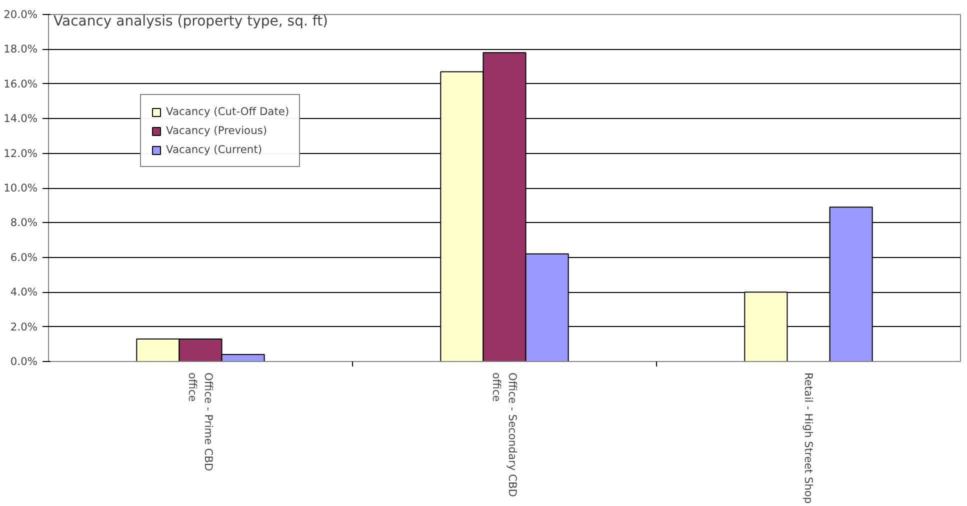 The height and width of the screenshot is (506, 967). What do you see at coordinates (24, 327) in the screenshot?
I see `y-tick-label: 2.0%` at bounding box center [24, 327].